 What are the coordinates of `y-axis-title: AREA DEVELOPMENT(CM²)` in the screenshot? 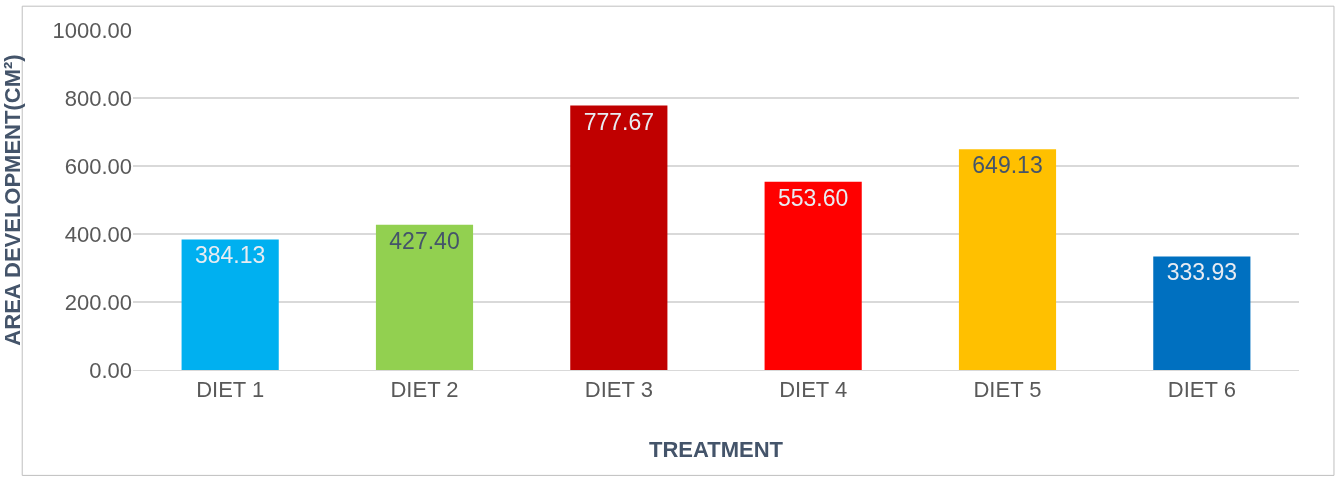 It's located at (13, 200).